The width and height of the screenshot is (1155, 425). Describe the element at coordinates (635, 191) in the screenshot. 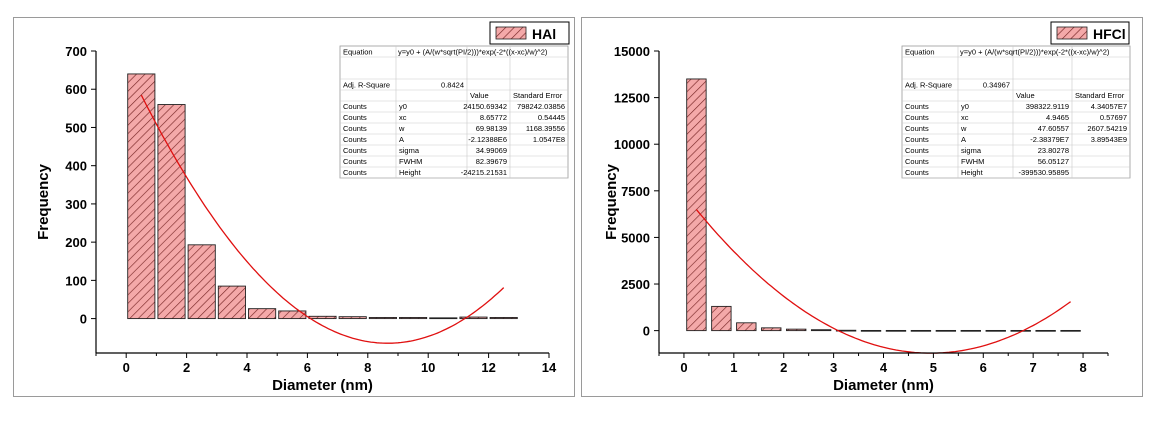

I see `y-tick-label: 7500` at that location.